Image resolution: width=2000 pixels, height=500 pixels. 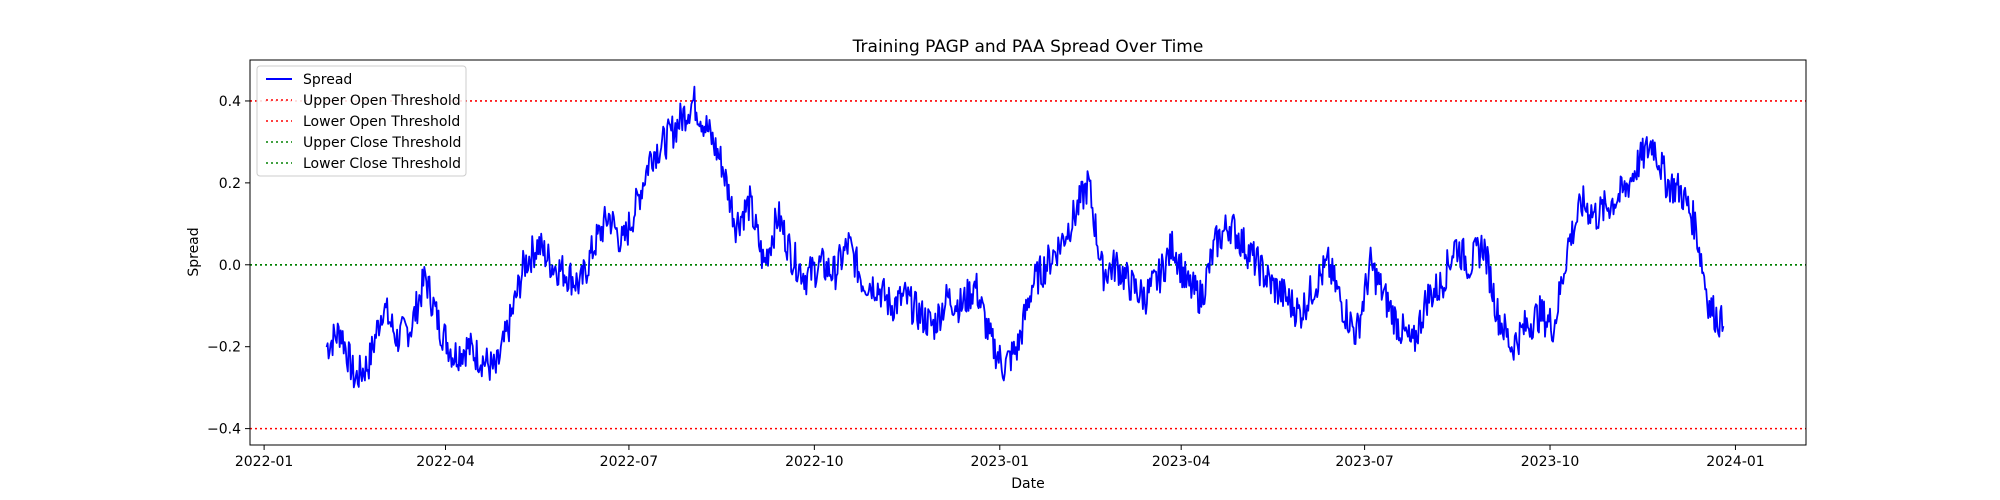 I want to click on x-tick-label-2: 2022-07, so click(x=629, y=462).